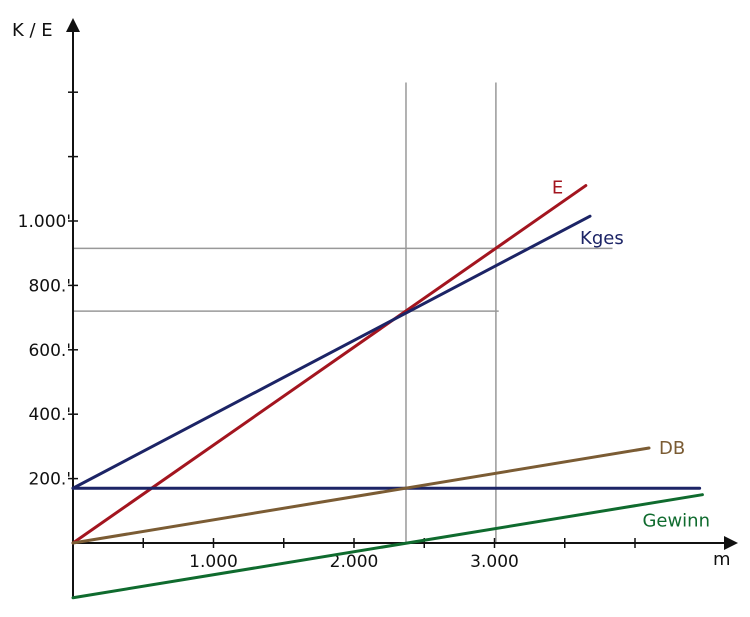 The image size is (750, 617). What do you see at coordinates (213, 562) in the screenshot?
I see `x-tick-label: 1.000` at bounding box center [213, 562].